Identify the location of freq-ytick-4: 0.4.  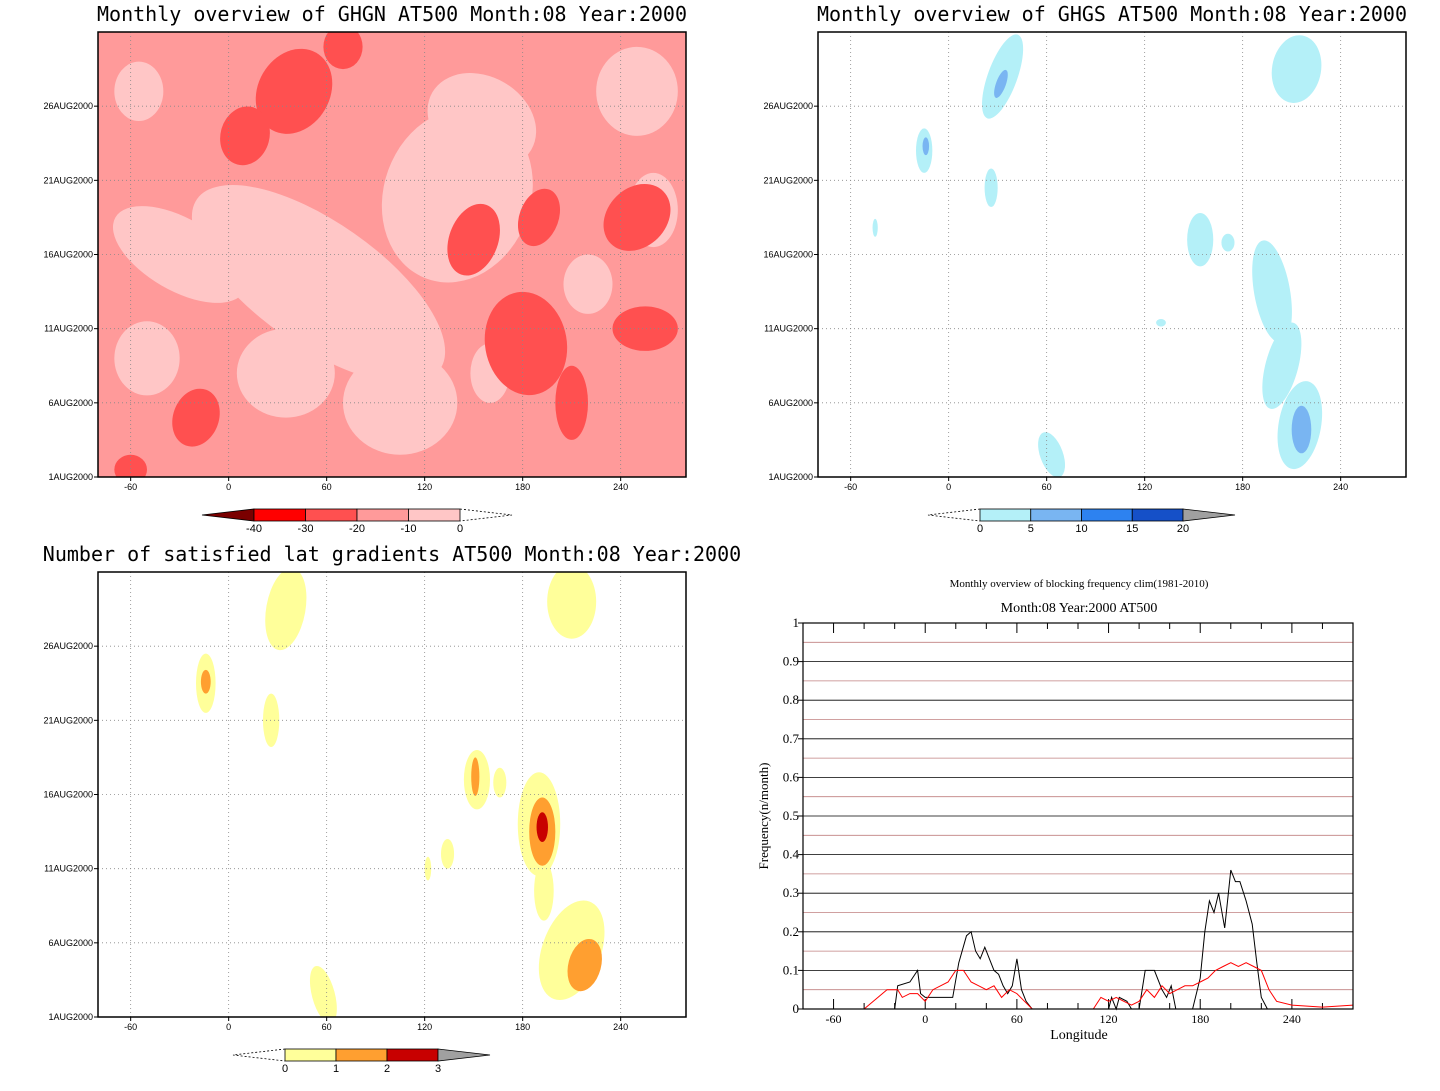
(791, 854).